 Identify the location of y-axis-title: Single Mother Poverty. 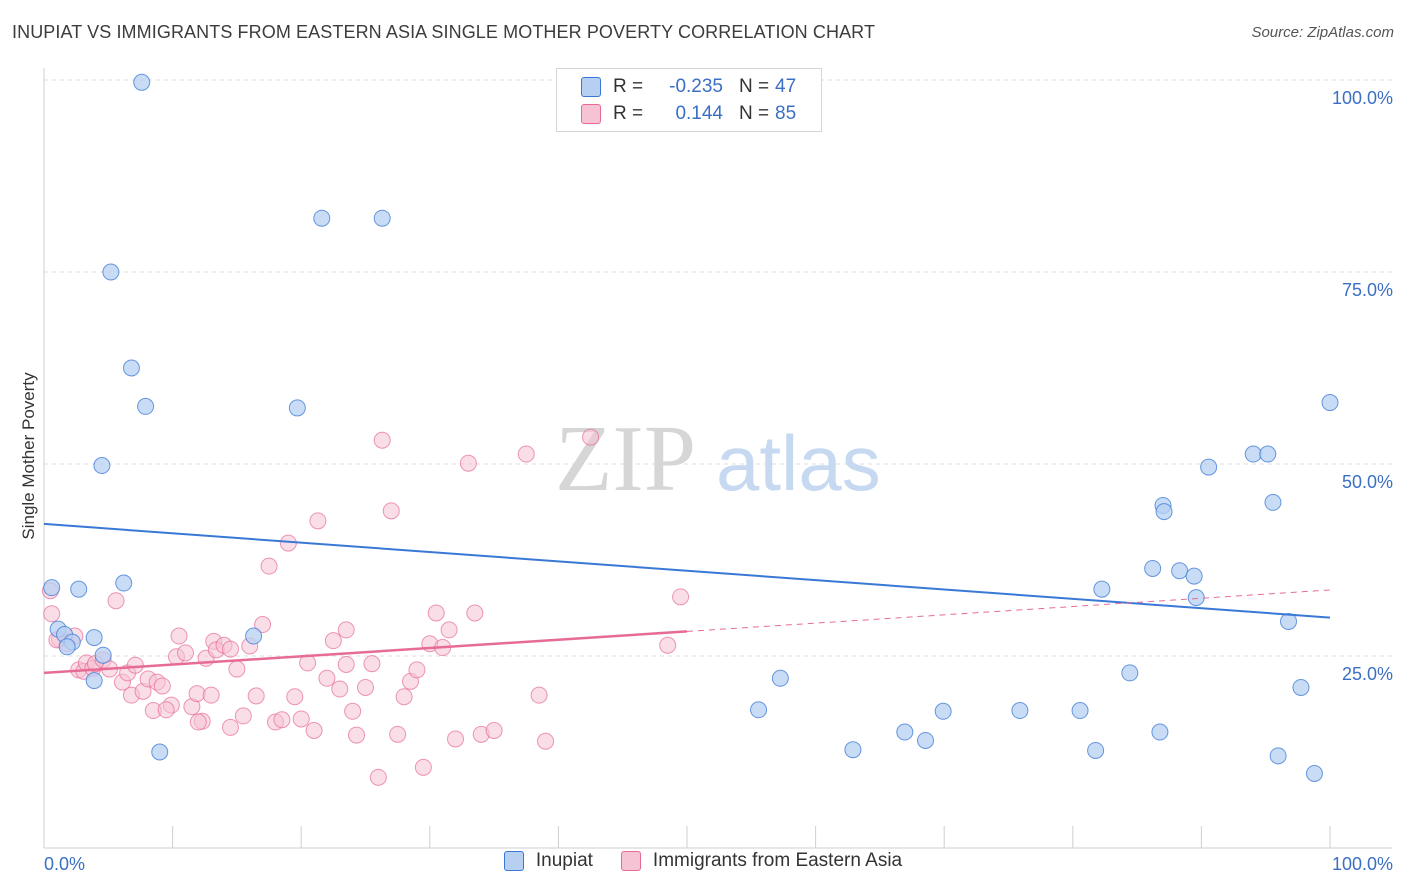
(28, 456).